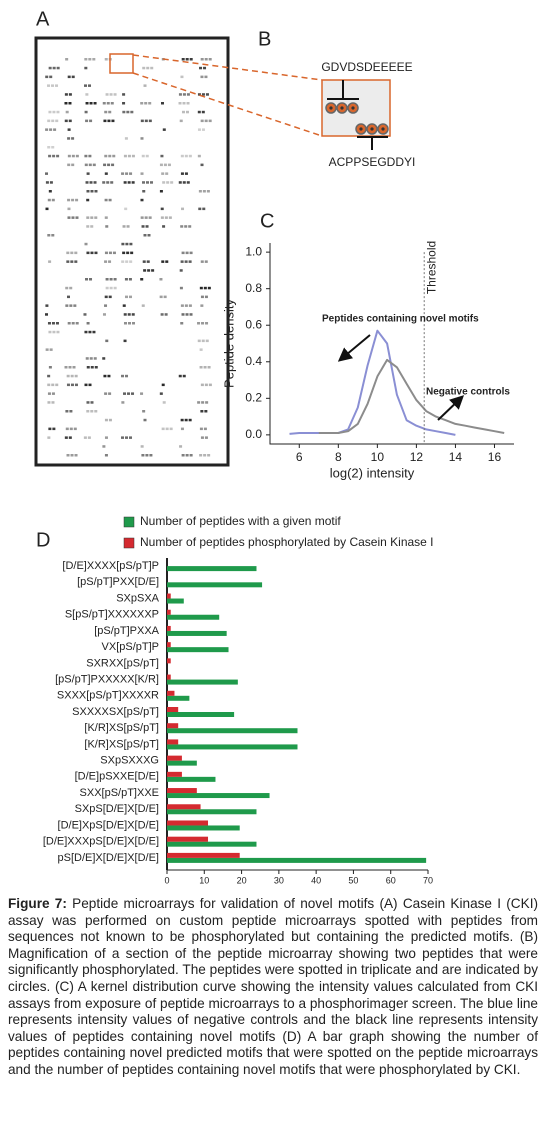  What do you see at coordinates (228, 343) in the screenshot?
I see `y-axis-label: Peptide density` at bounding box center [228, 343].